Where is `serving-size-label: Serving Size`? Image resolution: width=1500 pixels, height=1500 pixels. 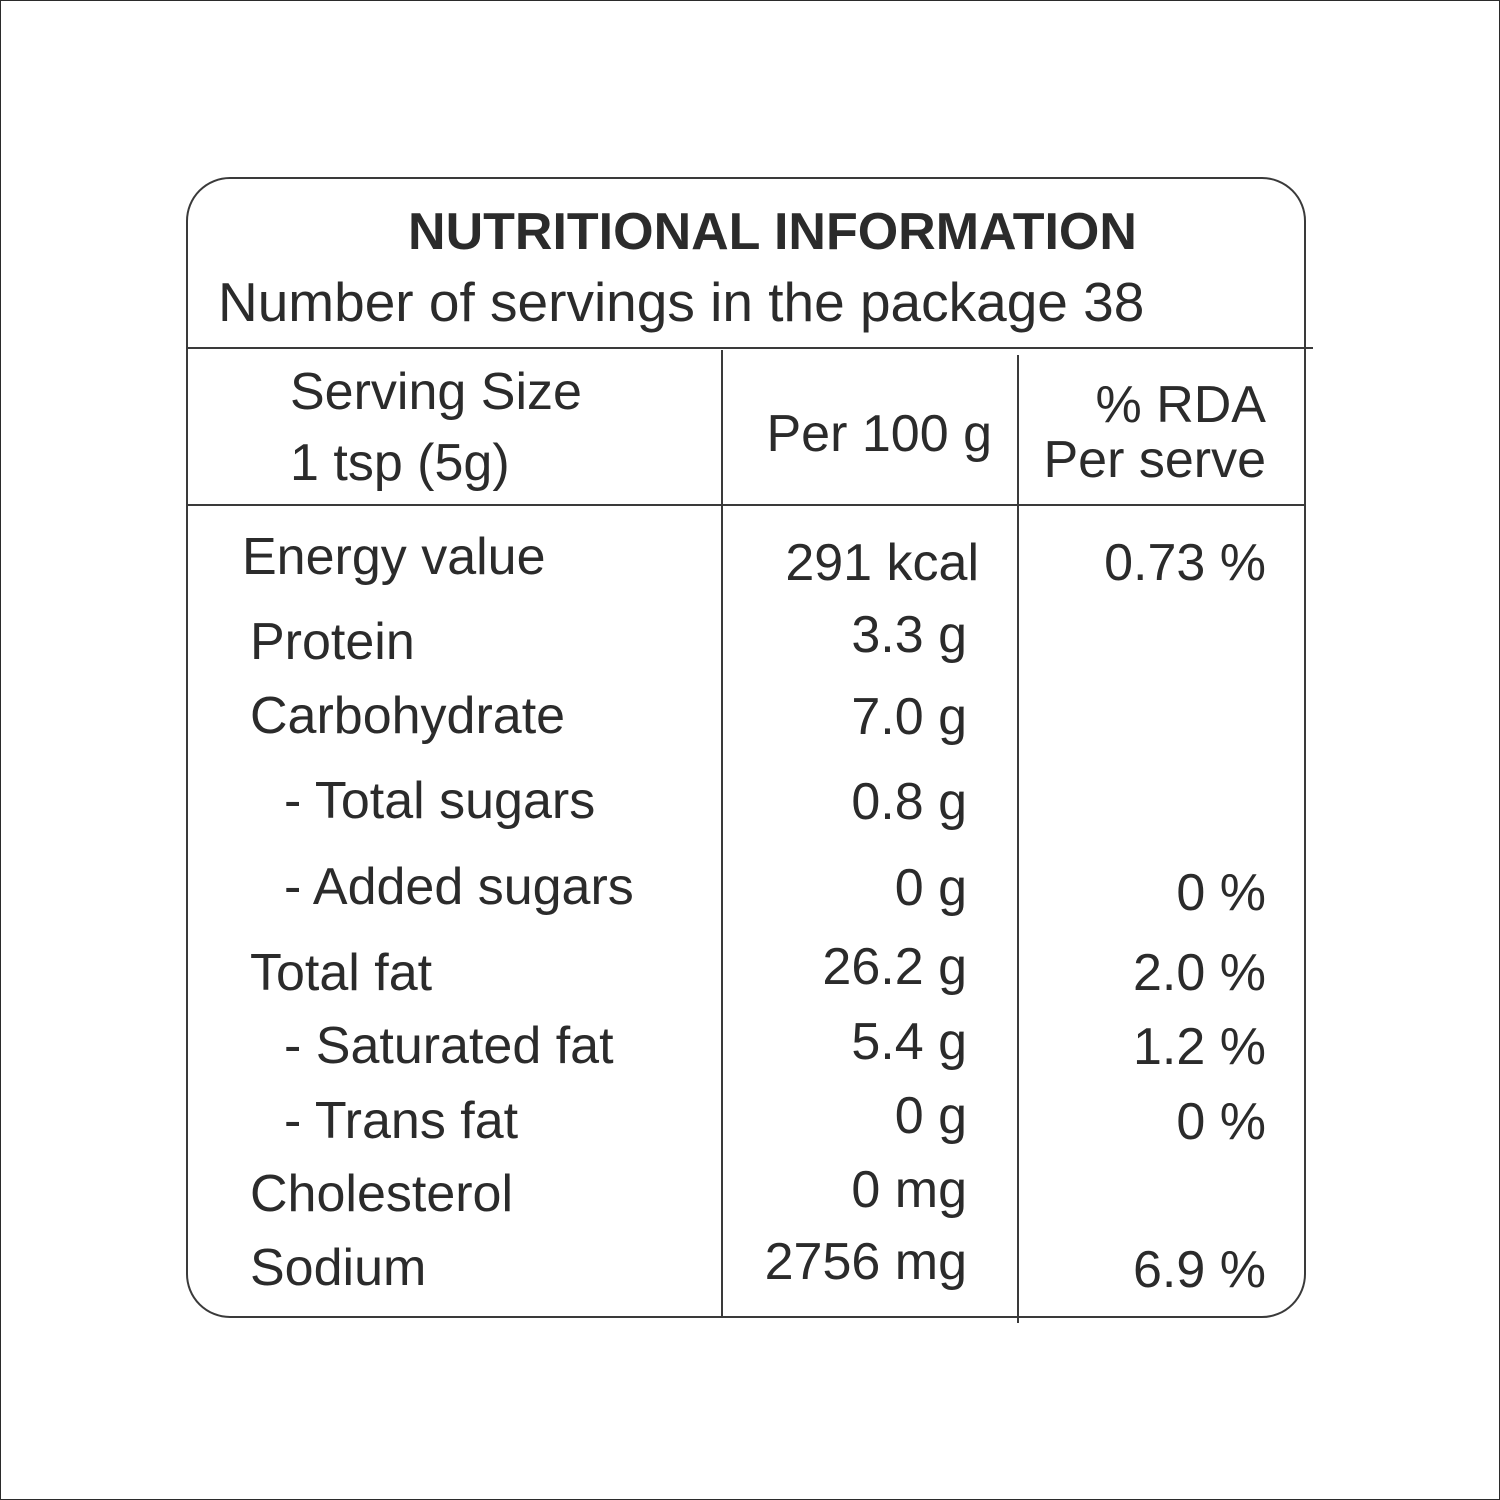
serving-size-label: Serving Size is located at coordinates (436, 392).